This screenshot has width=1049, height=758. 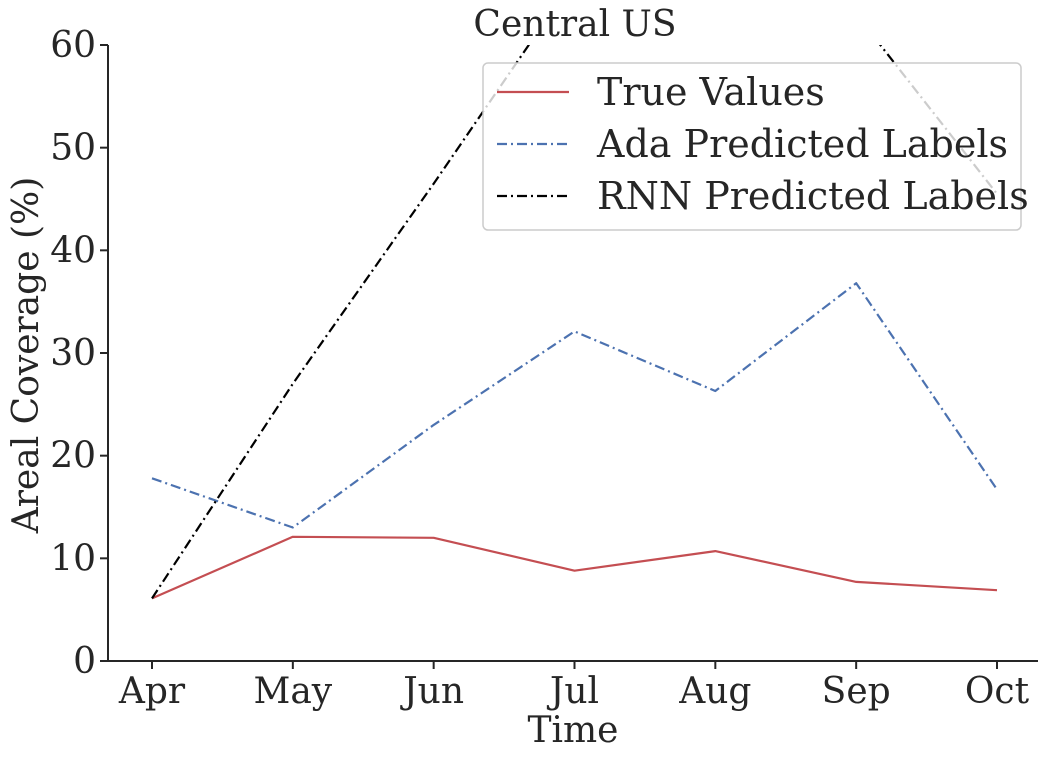 What do you see at coordinates (73, 558) in the screenshot?
I see `y-tick-label: 10` at bounding box center [73, 558].